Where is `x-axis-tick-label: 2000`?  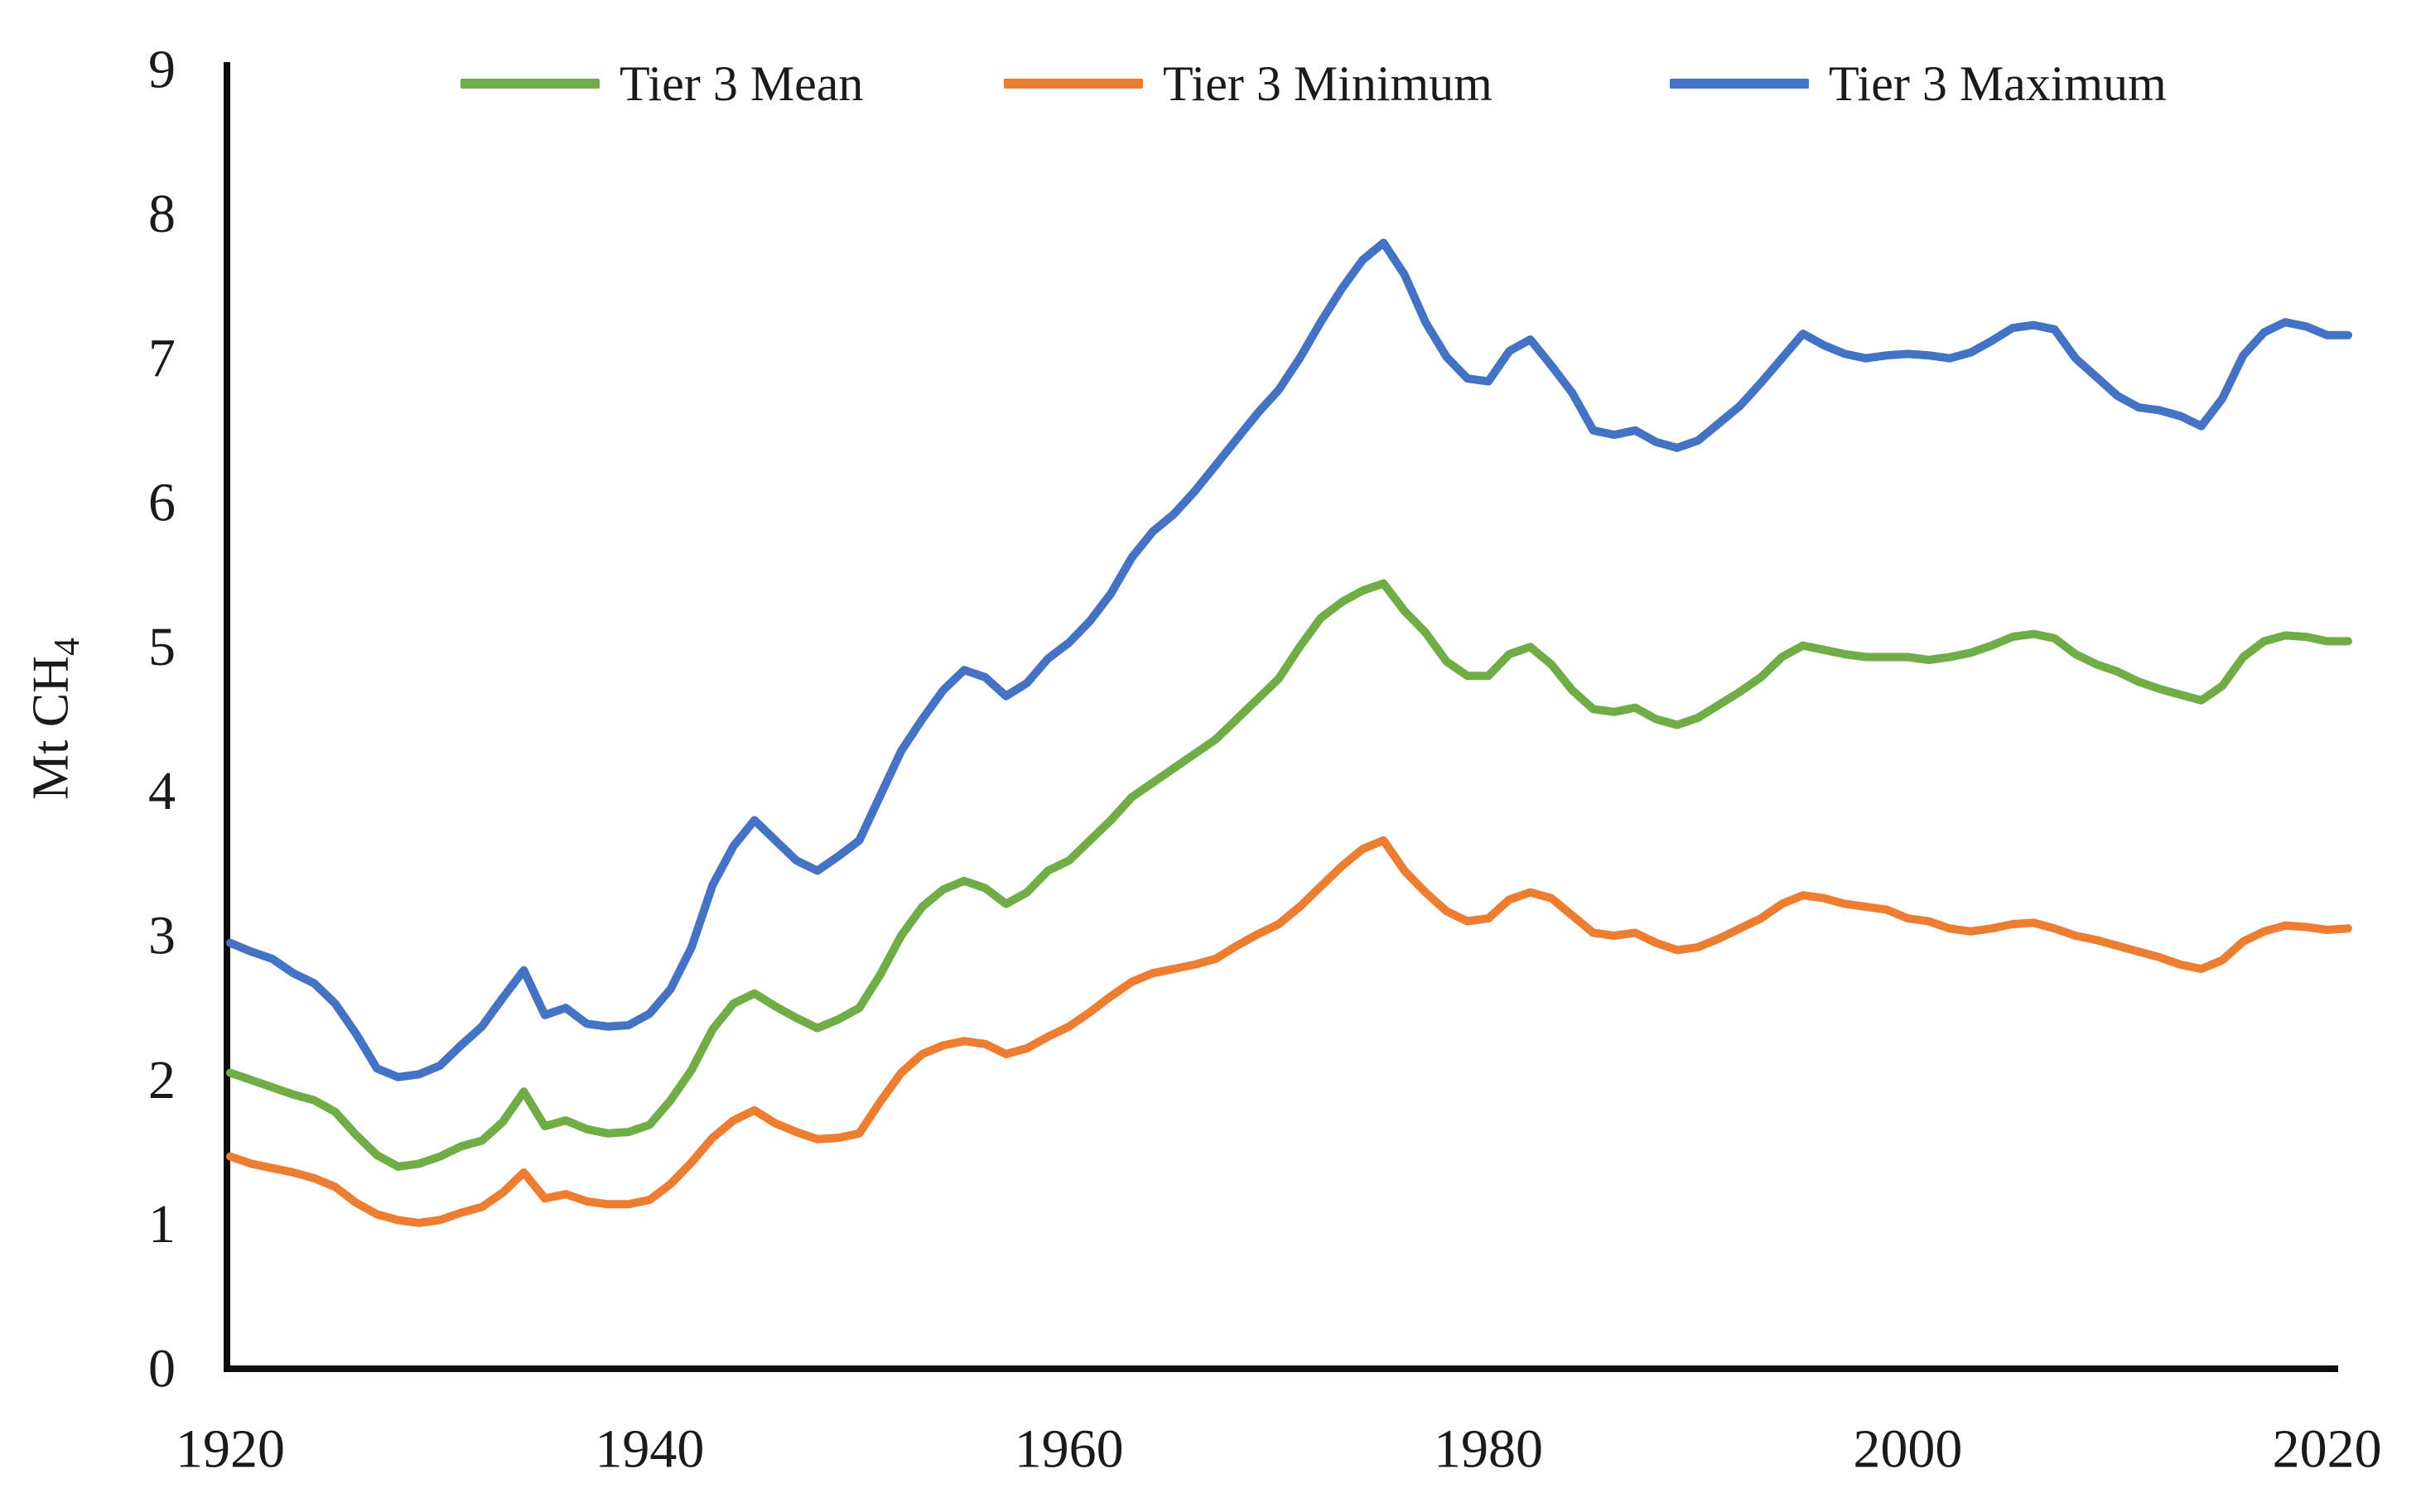
x-axis-tick-label: 2000 is located at coordinates (1907, 1449).